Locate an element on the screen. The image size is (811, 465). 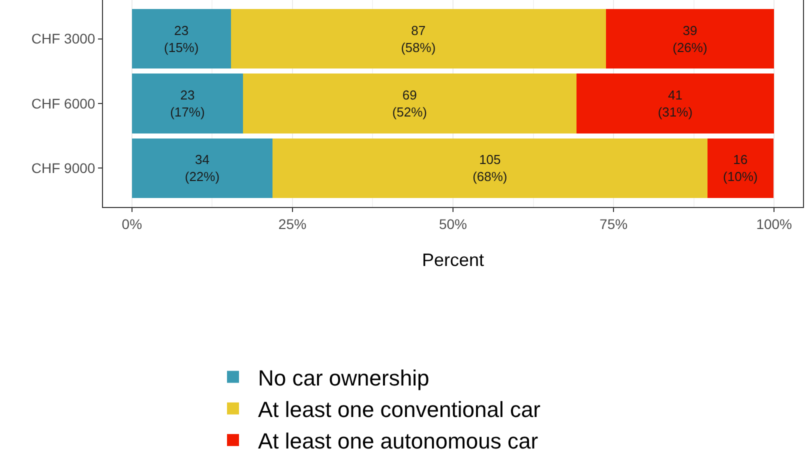
x-tick-label: 75% is located at coordinates (614, 224).